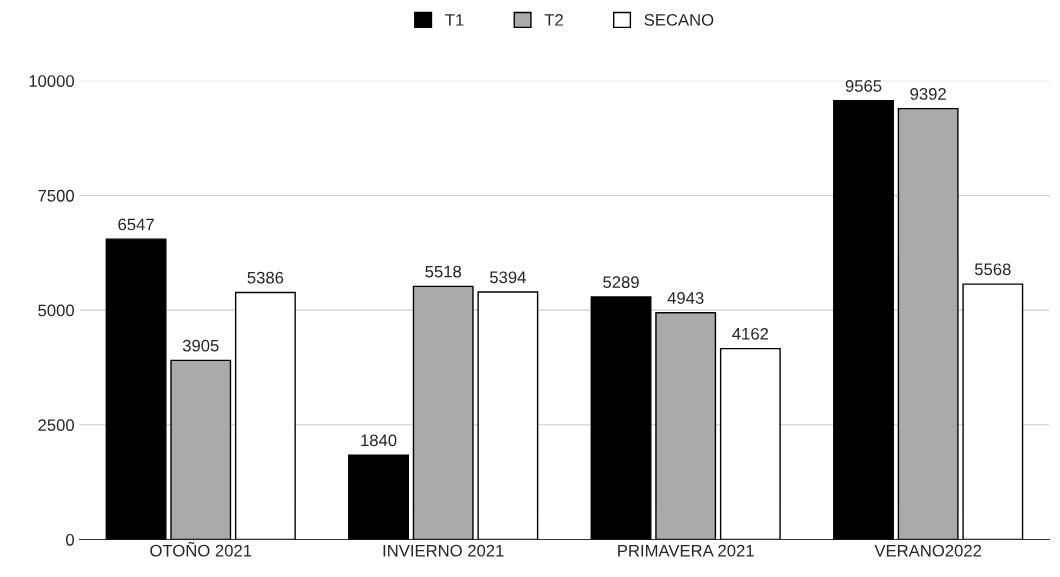 The image size is (1060, 577). What do you see at coordinates (136, 224) in the screenshot?
I see `data-label: 6547` at bounding box center [136, 224].